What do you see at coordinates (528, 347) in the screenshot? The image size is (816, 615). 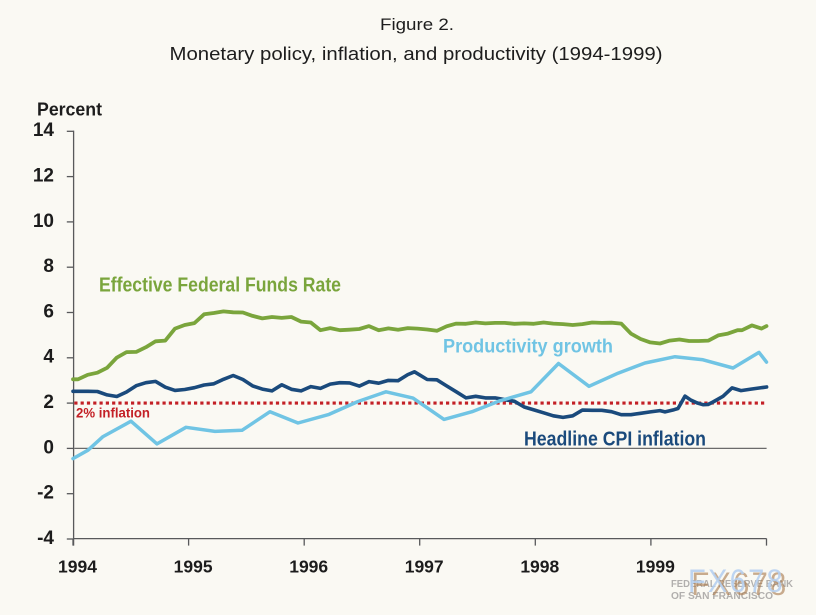 I see `svg-text: Productivity growth` at bounding box center [528, 347].